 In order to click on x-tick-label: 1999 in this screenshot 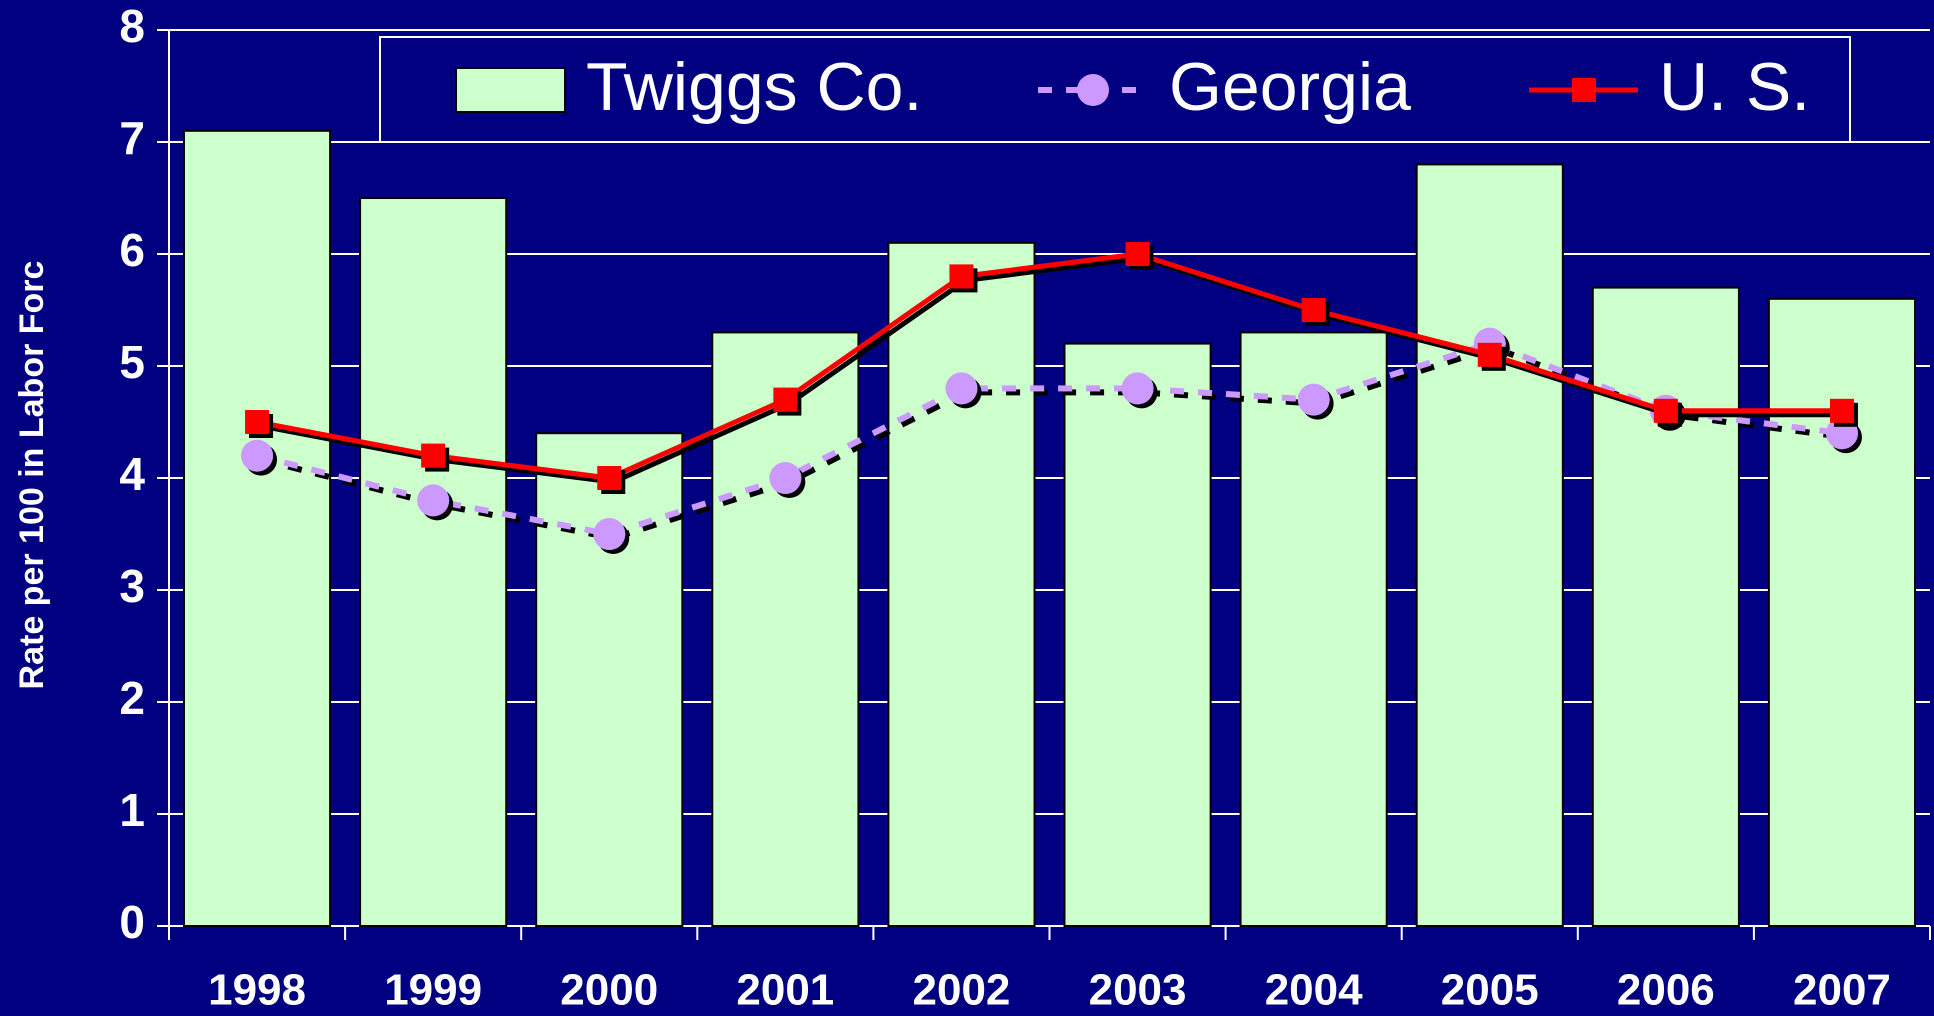, I will do `click(433, 990)`.